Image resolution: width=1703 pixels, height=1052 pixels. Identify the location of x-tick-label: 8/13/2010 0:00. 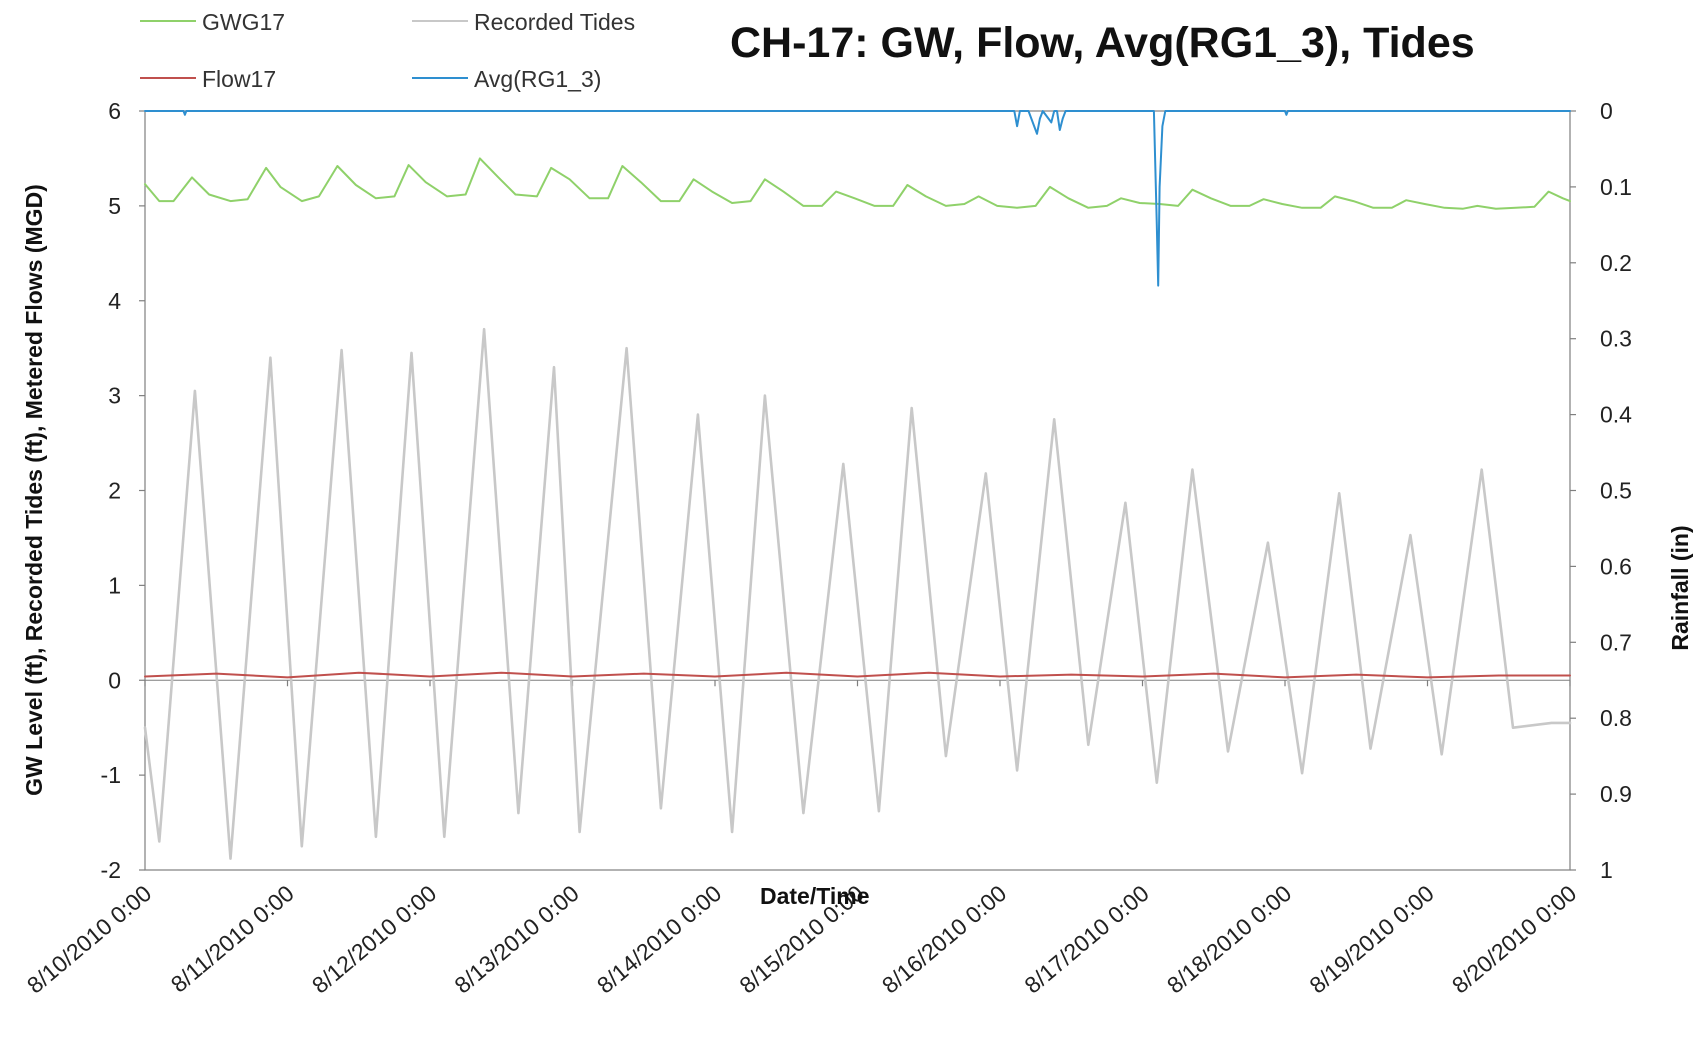
(516, 939).